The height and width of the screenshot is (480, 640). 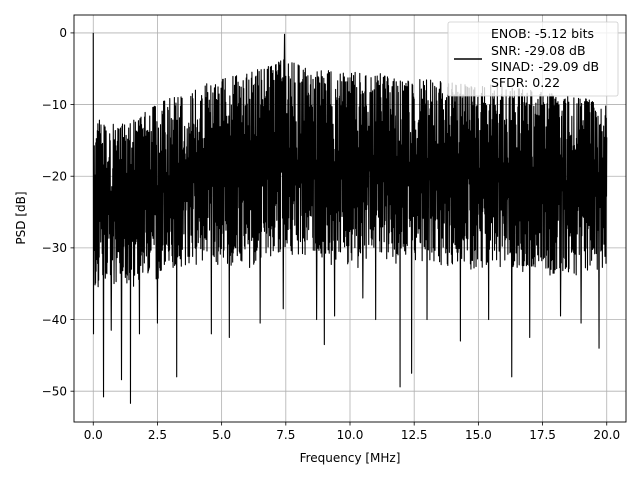 I want to click on x-ticks: 0.0 2.5 5.0 7.5 10.0 12.5 15.0 17.5 20.0, so click(x=352, y=432).